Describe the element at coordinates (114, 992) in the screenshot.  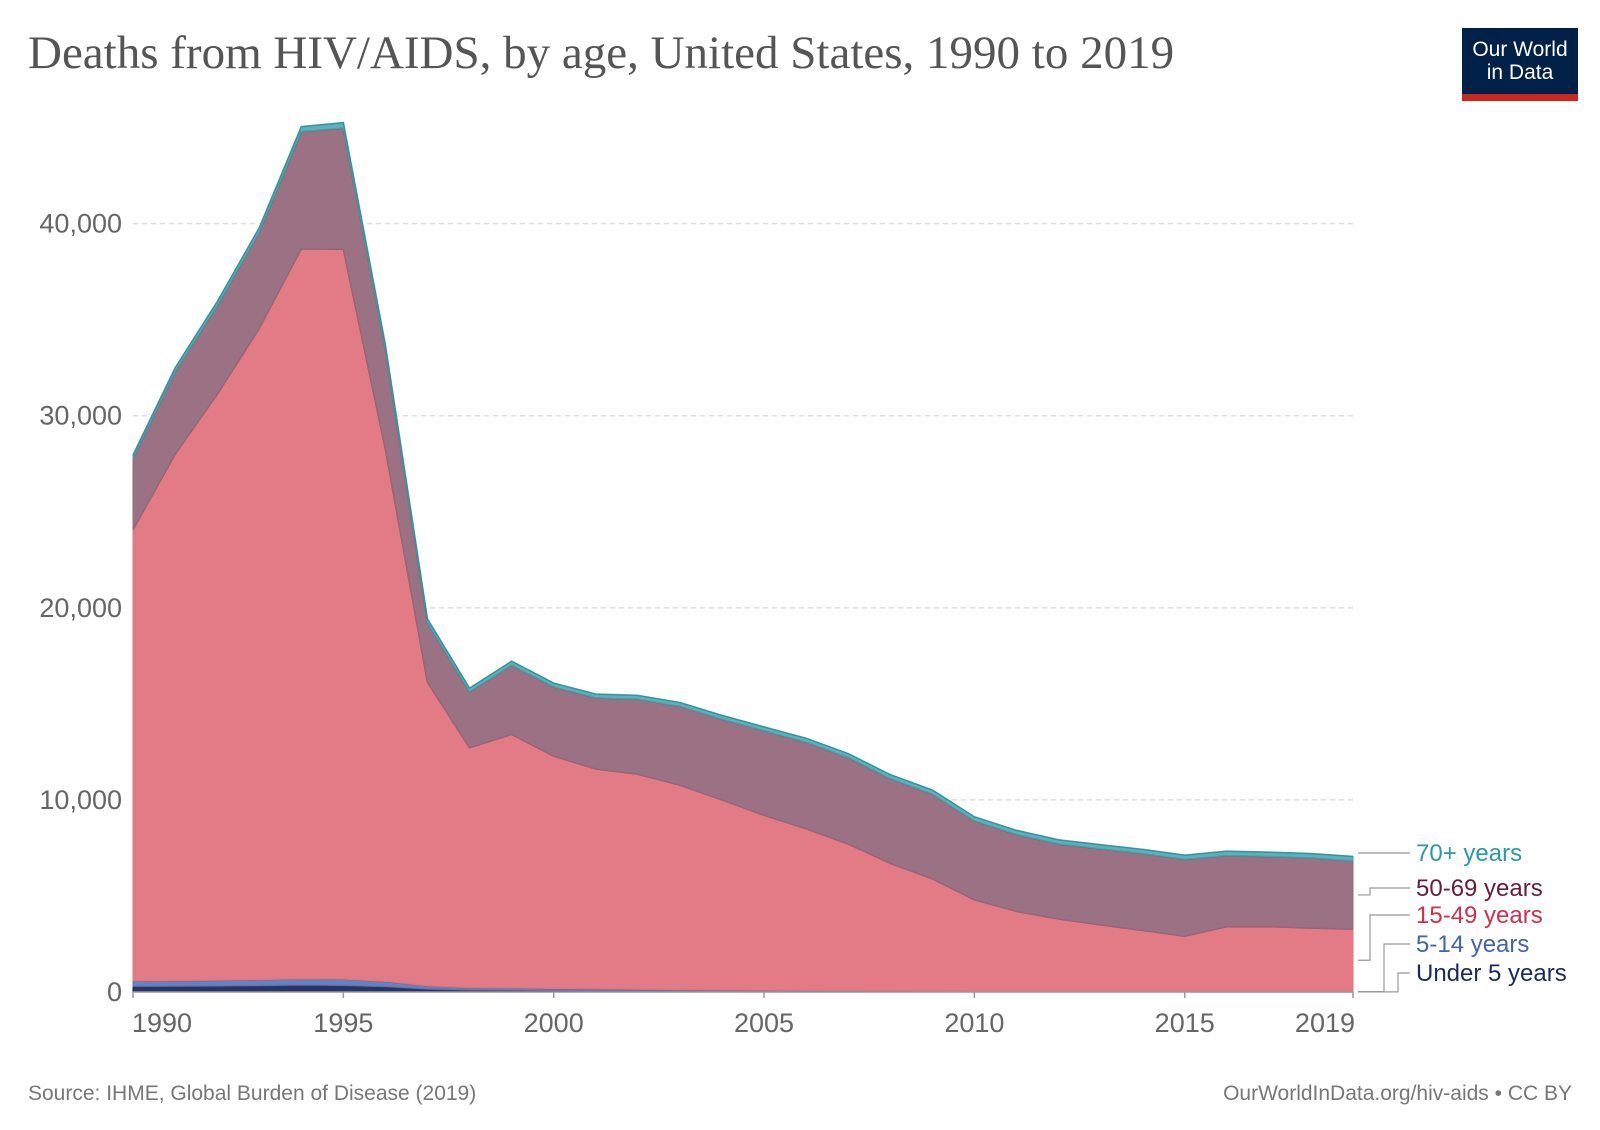
I see `y-tick-label: 0` at that location.